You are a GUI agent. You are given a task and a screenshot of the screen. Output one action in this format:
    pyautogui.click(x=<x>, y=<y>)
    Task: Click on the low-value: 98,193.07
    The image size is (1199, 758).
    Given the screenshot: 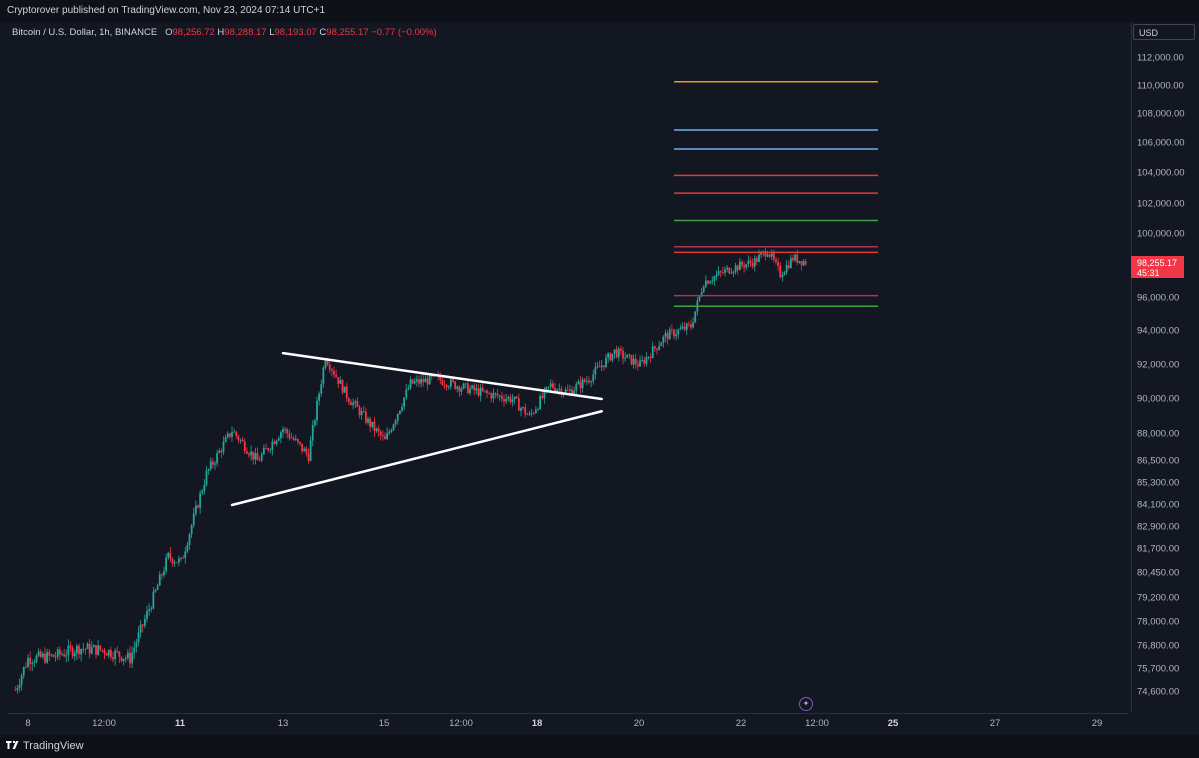 What is the action you would take?
    pyautogui.click(x=295, y=32)
    